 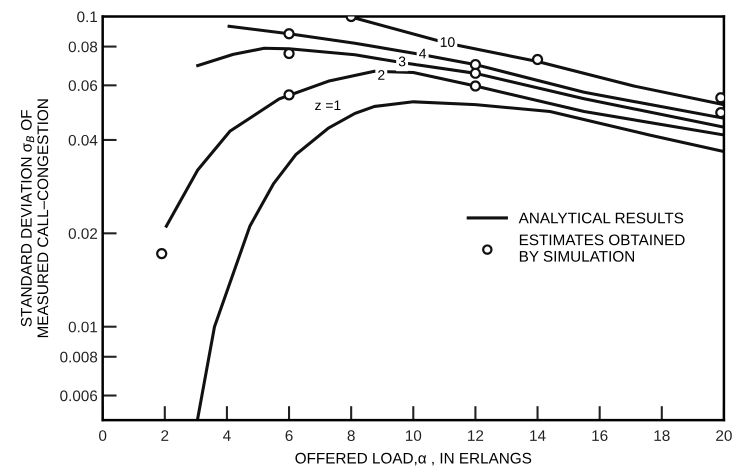 I want to click on x-tick-label: 0, so click(x=102, y=436).